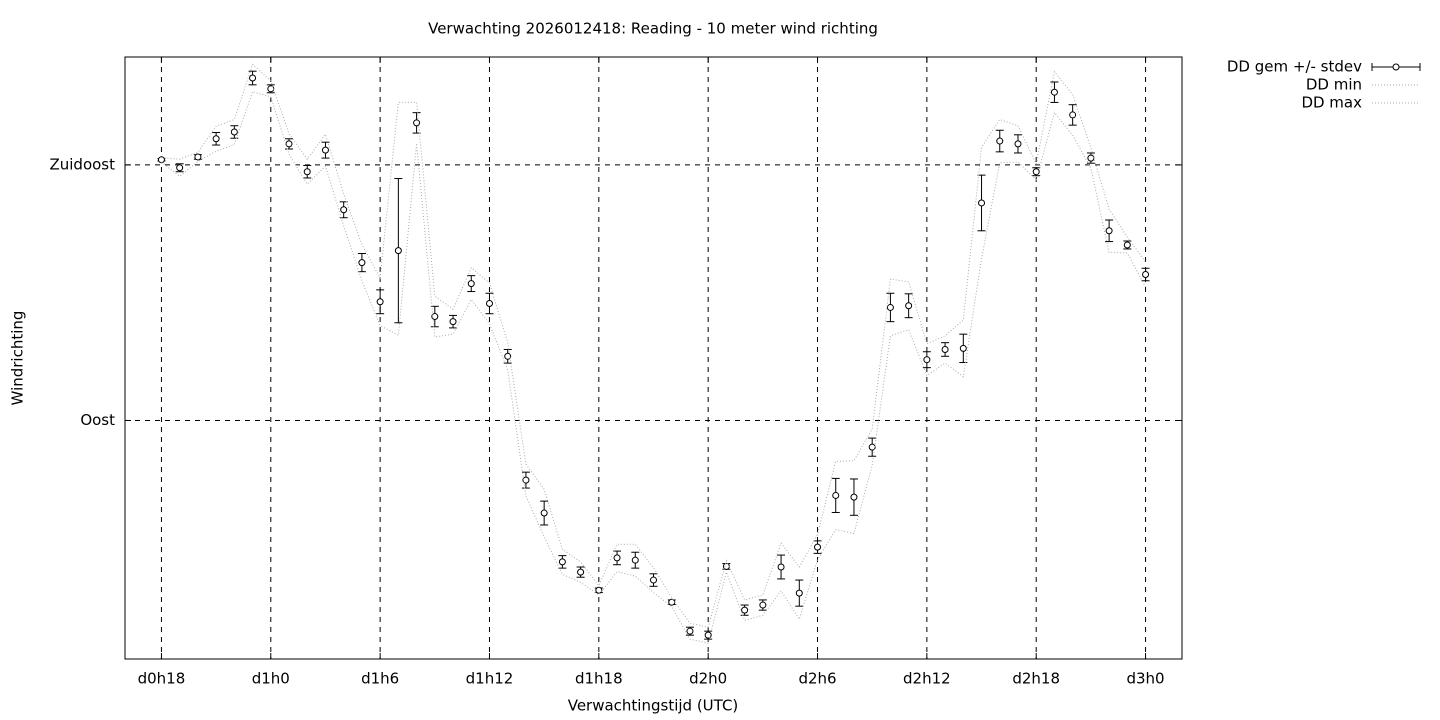  I want to click on x-tick-label: d3h0, so click(1145, 679).